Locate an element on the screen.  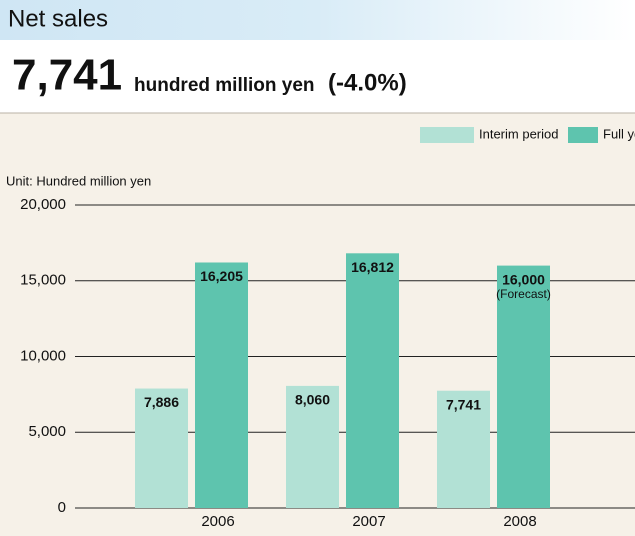
value-label: 7,741 is located at coordinates (463, 404).